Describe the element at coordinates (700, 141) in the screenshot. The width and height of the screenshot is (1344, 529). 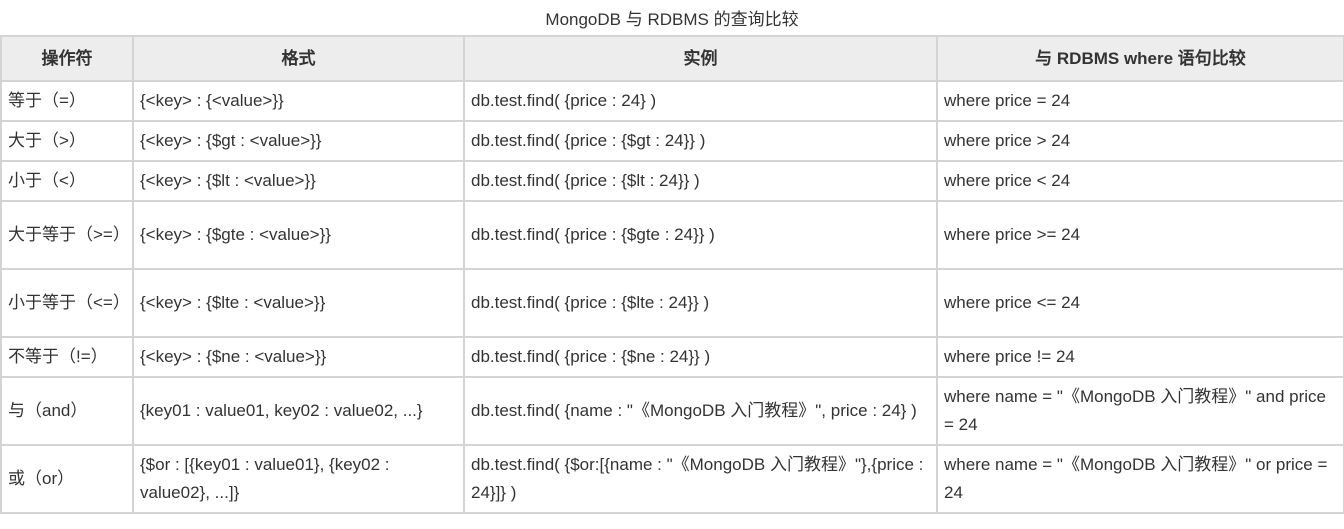
I see `cell-example: db.test.find( {price : {$gt : 24}} )` at that location.